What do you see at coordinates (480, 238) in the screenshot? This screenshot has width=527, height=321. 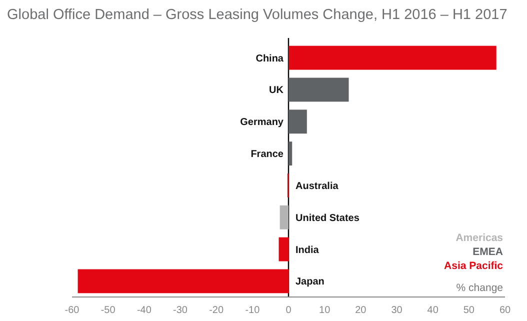 I see `text: Americas` at bounding box center [480, 238].